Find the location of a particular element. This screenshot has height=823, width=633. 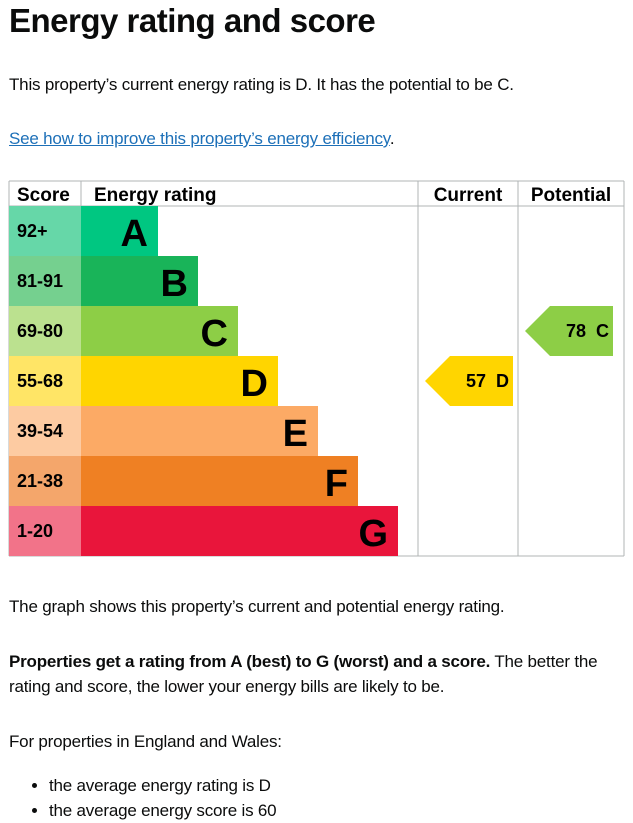

score-cell-f is located at coordinates (45, 481).